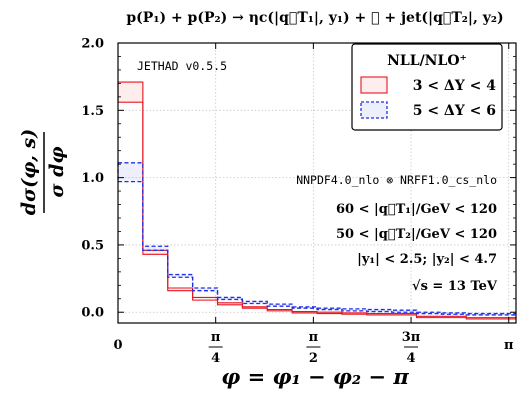 The image size is (527, 410). I want to click on energy-label: √s = 13 TeV, so click(455, 286).